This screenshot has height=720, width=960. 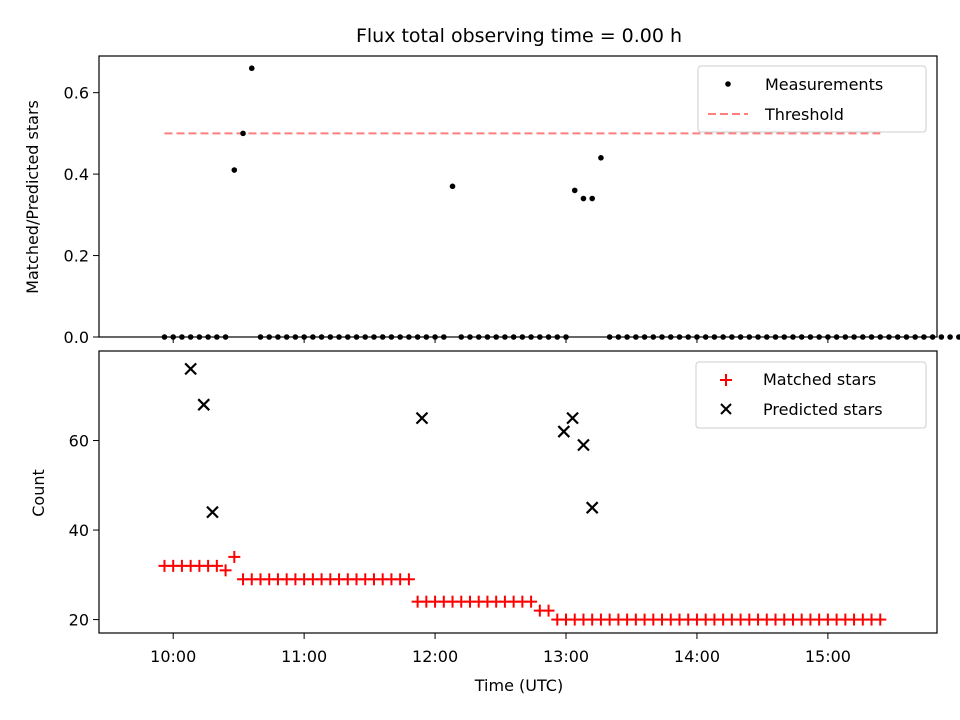 I want to click on legend-matched-label: Matched stars, so click(x=819, y=379).